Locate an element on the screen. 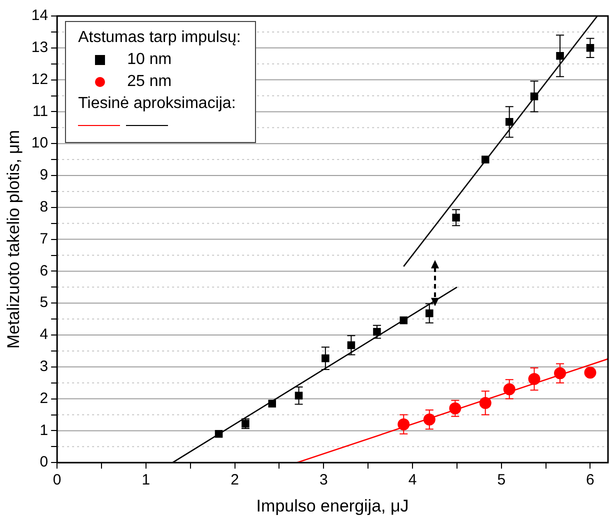 This screenshot has height=521, width=614. x-tick-label: 4 is located at coordinates (412, 480).